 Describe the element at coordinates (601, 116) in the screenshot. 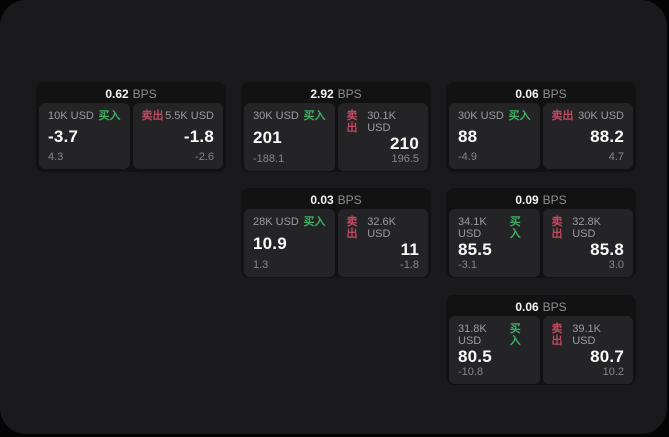

I see `sell-amount: 30K USD` at that location.